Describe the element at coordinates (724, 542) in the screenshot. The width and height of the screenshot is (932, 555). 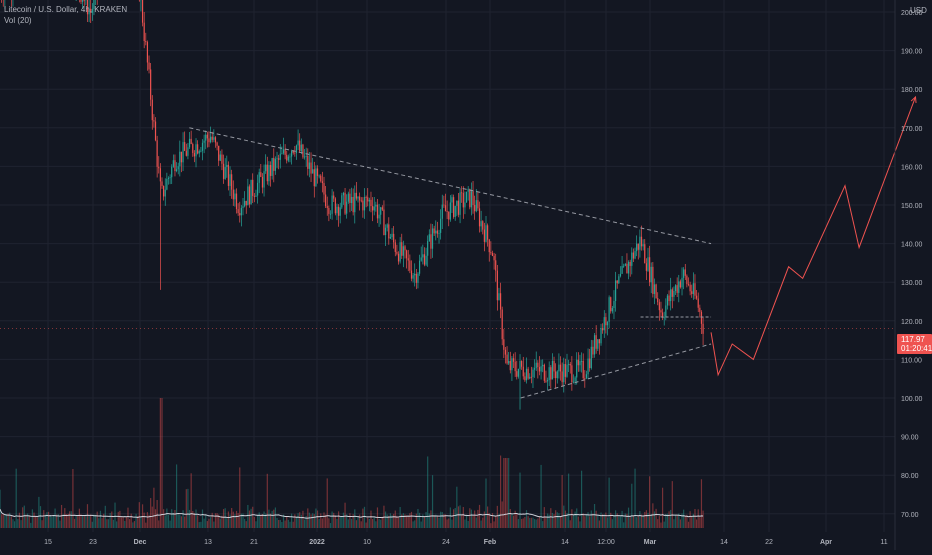
I see `time-tick-label: 14` at that location.